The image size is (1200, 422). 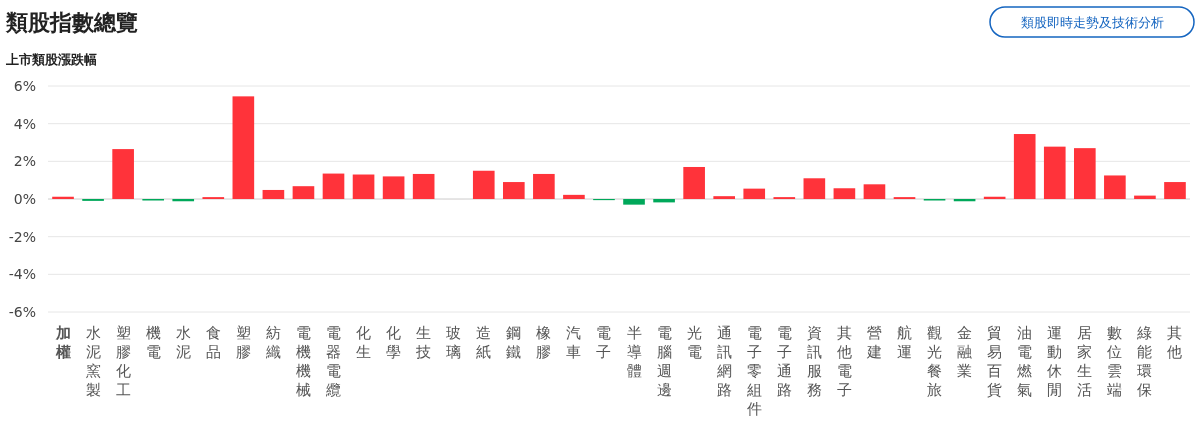 I want to click on y-tick-label: -4%, so click(x=22, y=274).